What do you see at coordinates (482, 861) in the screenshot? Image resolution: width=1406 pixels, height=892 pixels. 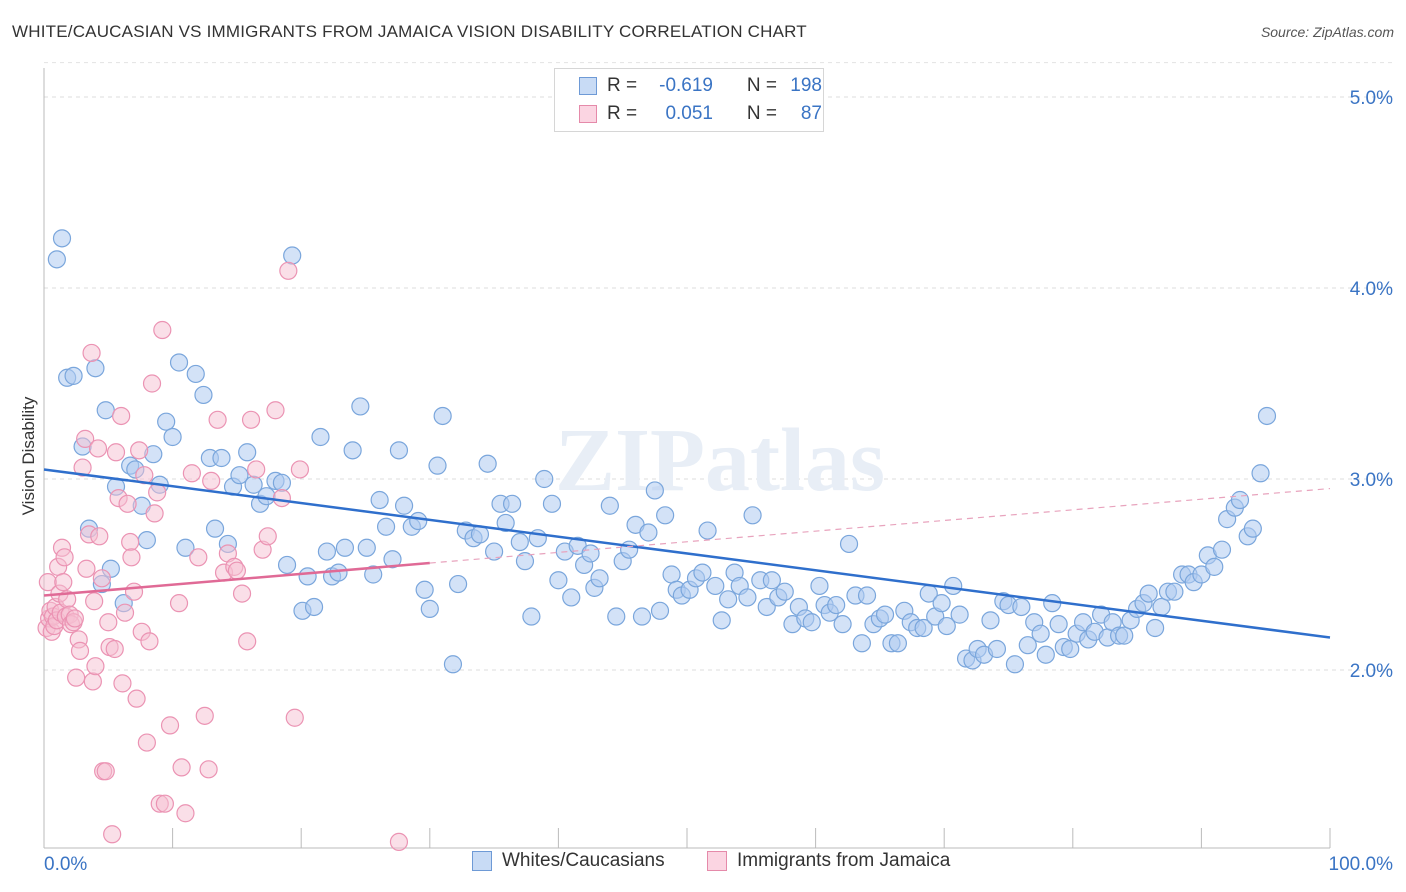 I see `legend-swatch-blue` at bounding box center [482, 861].